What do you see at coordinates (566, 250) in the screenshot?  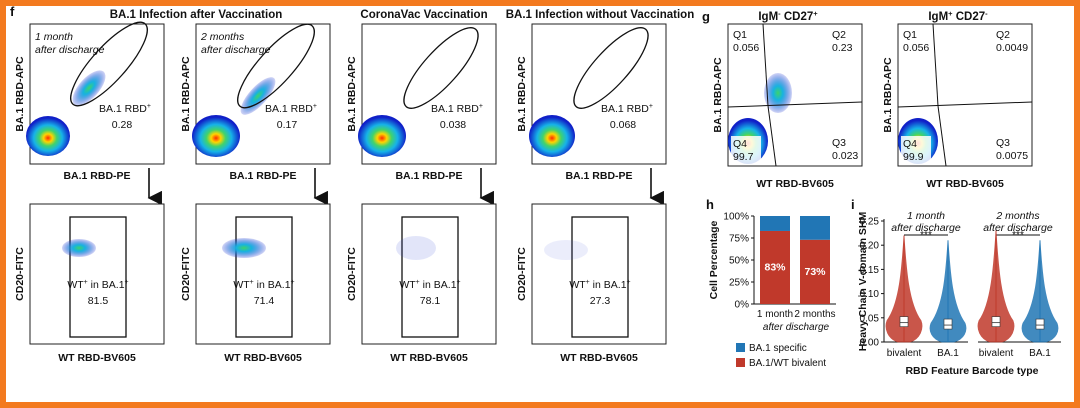 I see `cd20-scatter` at bounding box center [566, 250].